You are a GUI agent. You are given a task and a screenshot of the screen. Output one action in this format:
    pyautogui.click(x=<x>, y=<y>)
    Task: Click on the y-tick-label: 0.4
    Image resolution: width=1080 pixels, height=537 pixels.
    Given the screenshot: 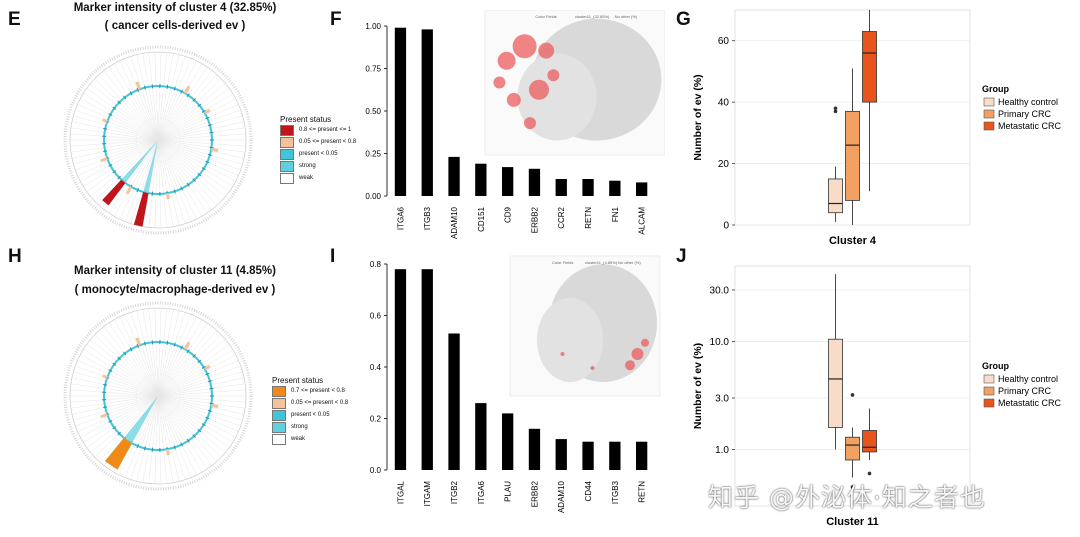 What is the action you would take?
    pyautogui.click(x=376, y=367)
    